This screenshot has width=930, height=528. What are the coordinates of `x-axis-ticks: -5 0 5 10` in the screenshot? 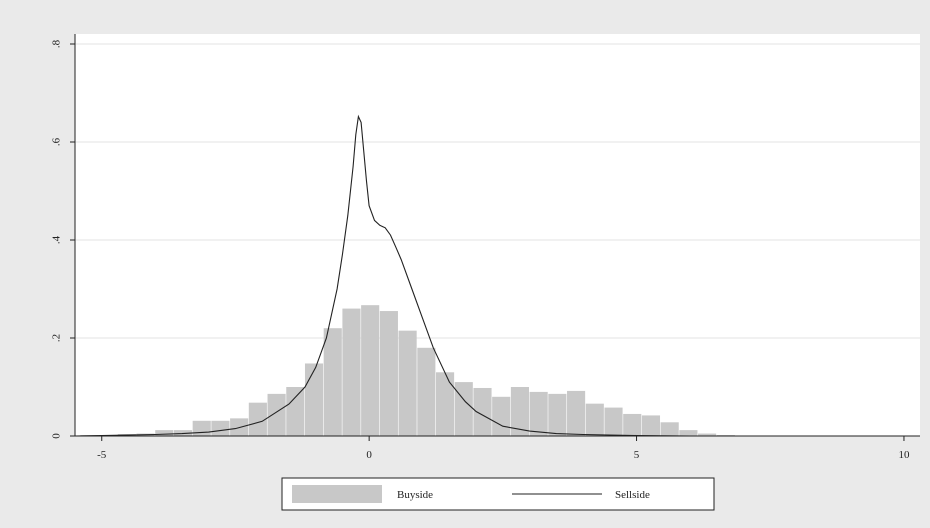 It's located at (503, 448).